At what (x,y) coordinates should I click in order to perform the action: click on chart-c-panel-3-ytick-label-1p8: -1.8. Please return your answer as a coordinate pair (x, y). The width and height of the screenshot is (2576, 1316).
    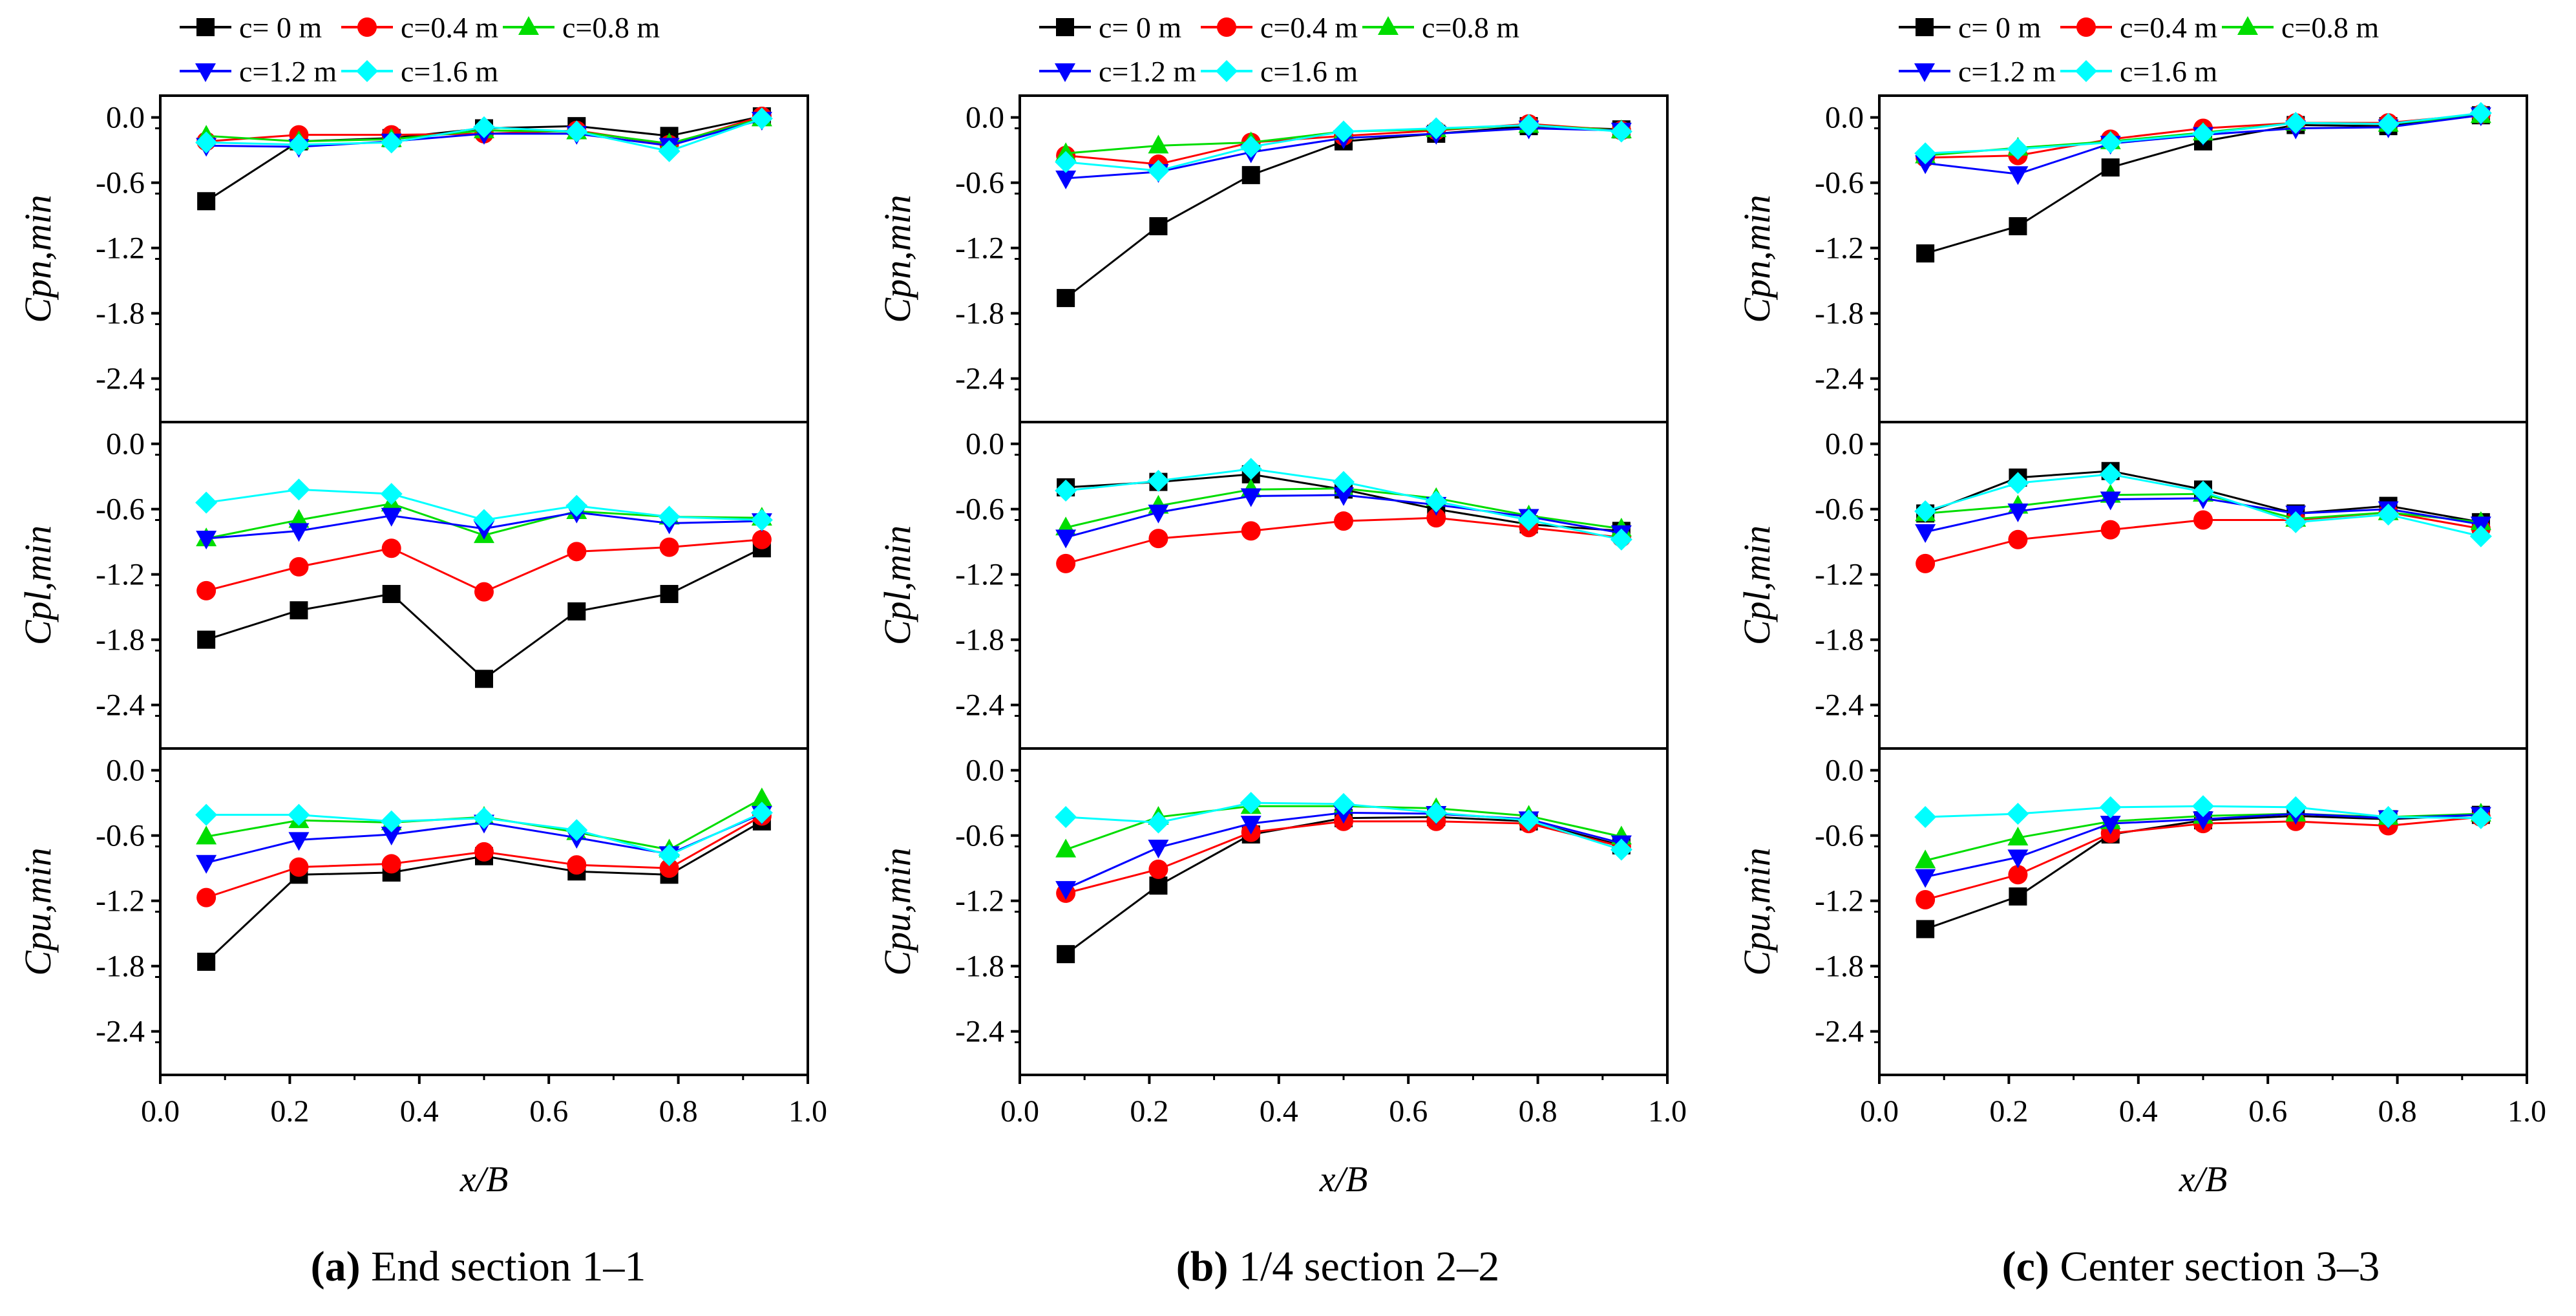
    Looking at the image, I should click on (1839, 967).